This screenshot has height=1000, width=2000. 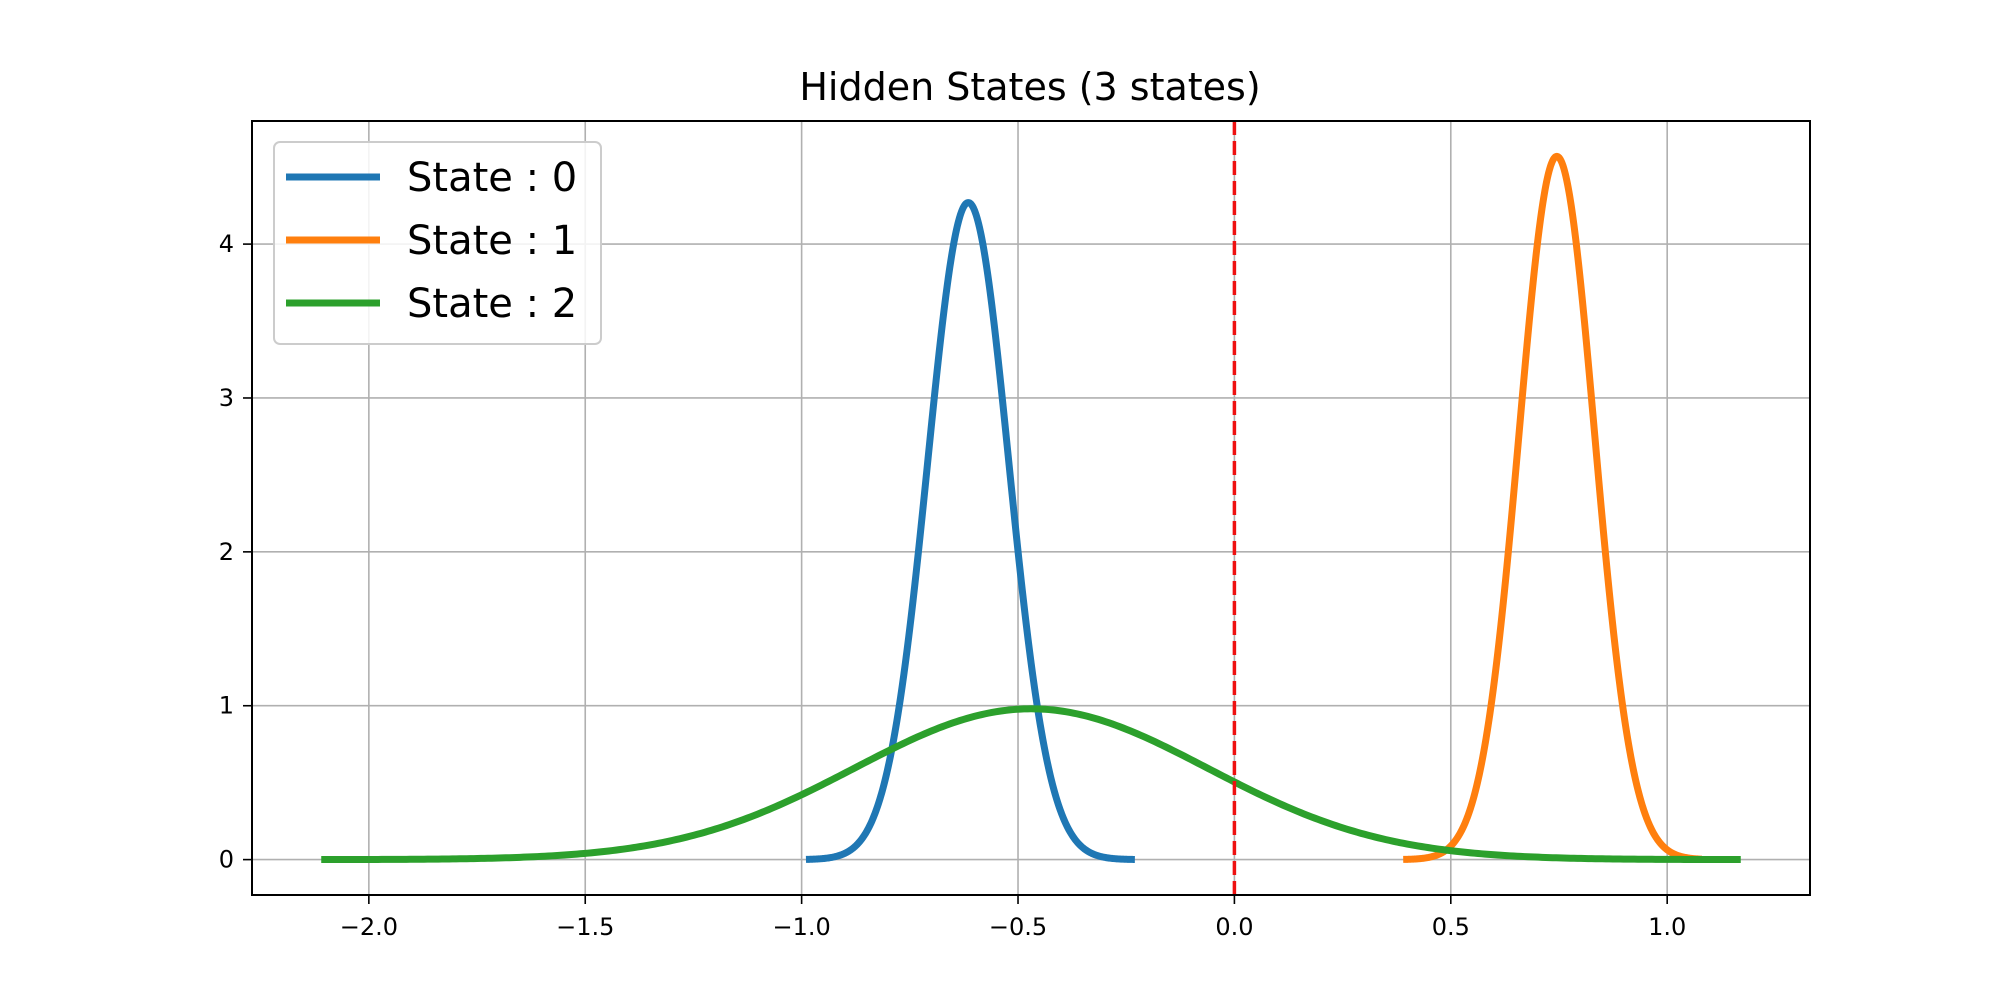 What do you see at coordinates (1029, 87) in the screenshot?
I see `chart-title: Hidden States (3 states)` at bounding box center [1029, 87].